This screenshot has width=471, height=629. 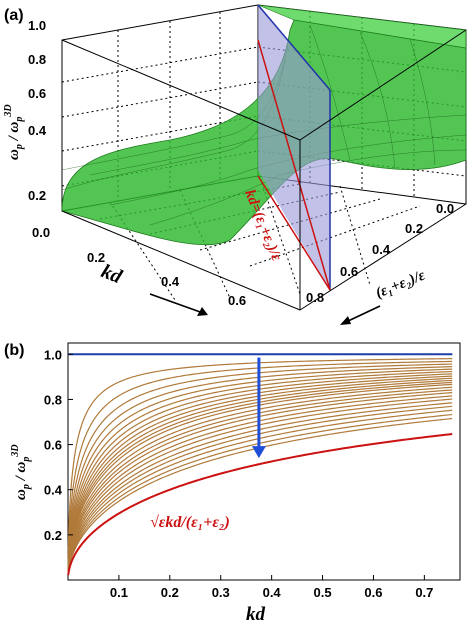 I want to click on x-tick-b-5: 0.6, so click(x=373, y=592).